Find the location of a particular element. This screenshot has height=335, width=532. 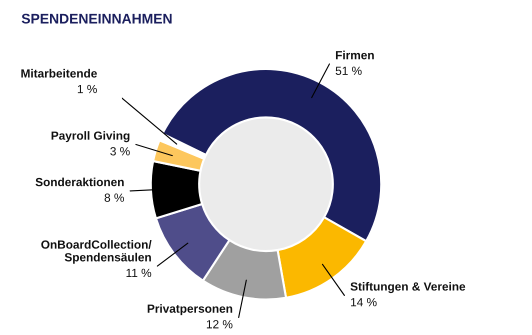

data-label: 12 % is located at coordinates (219, 324).